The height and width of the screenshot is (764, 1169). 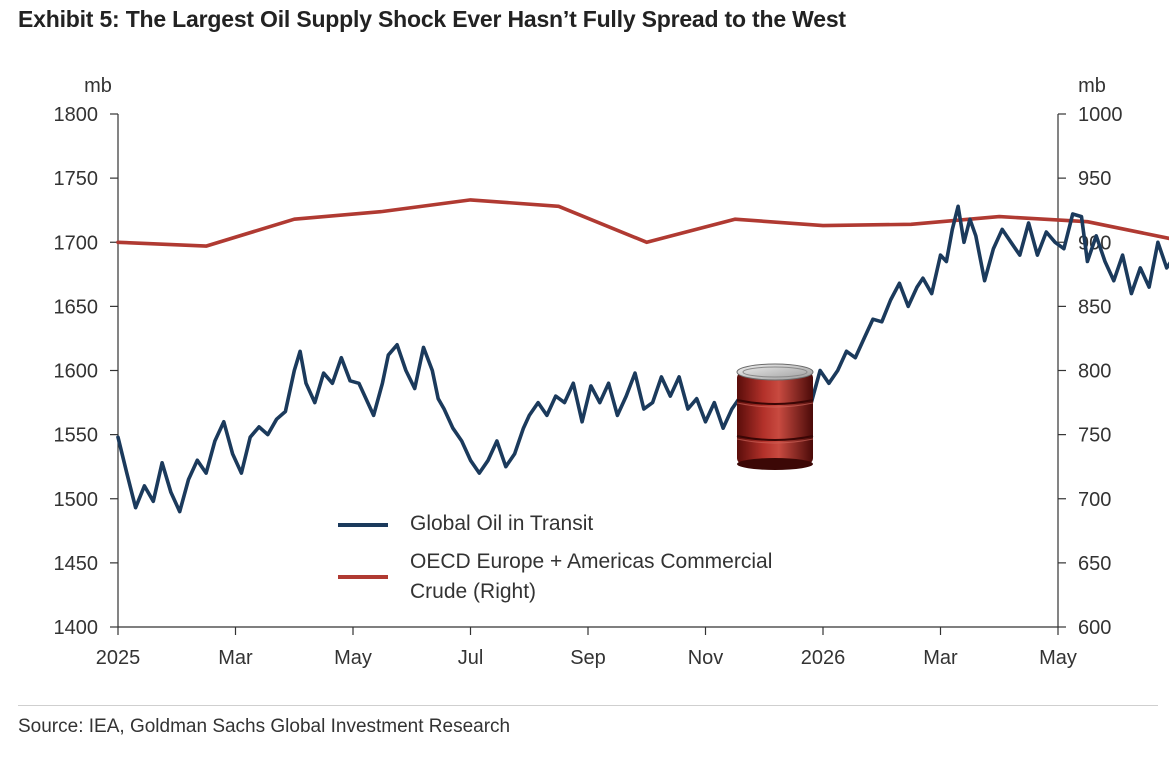 I want to click on x-tick-label: 2026, so click(x=823, y=658).